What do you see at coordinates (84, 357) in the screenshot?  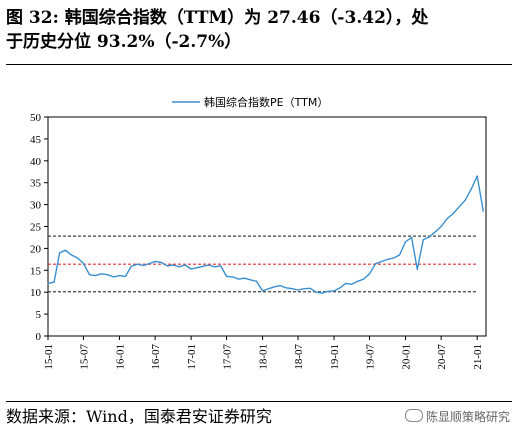 I see `x-tick-label: 15-07` at bounding box center [84, 357].